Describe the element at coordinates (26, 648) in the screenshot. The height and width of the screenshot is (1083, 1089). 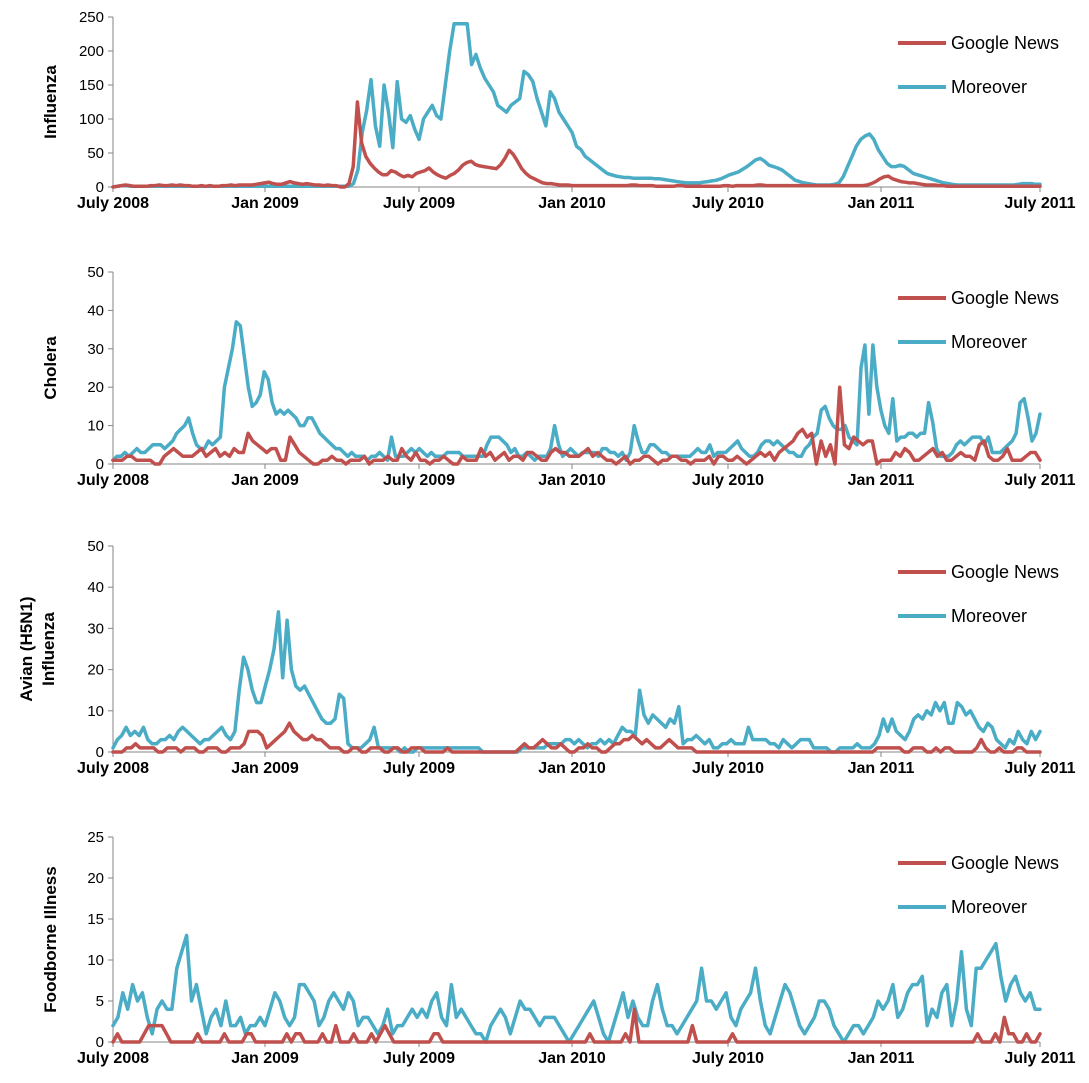
I see `y-axis-label-line: Avian (H5N1)` at that location.